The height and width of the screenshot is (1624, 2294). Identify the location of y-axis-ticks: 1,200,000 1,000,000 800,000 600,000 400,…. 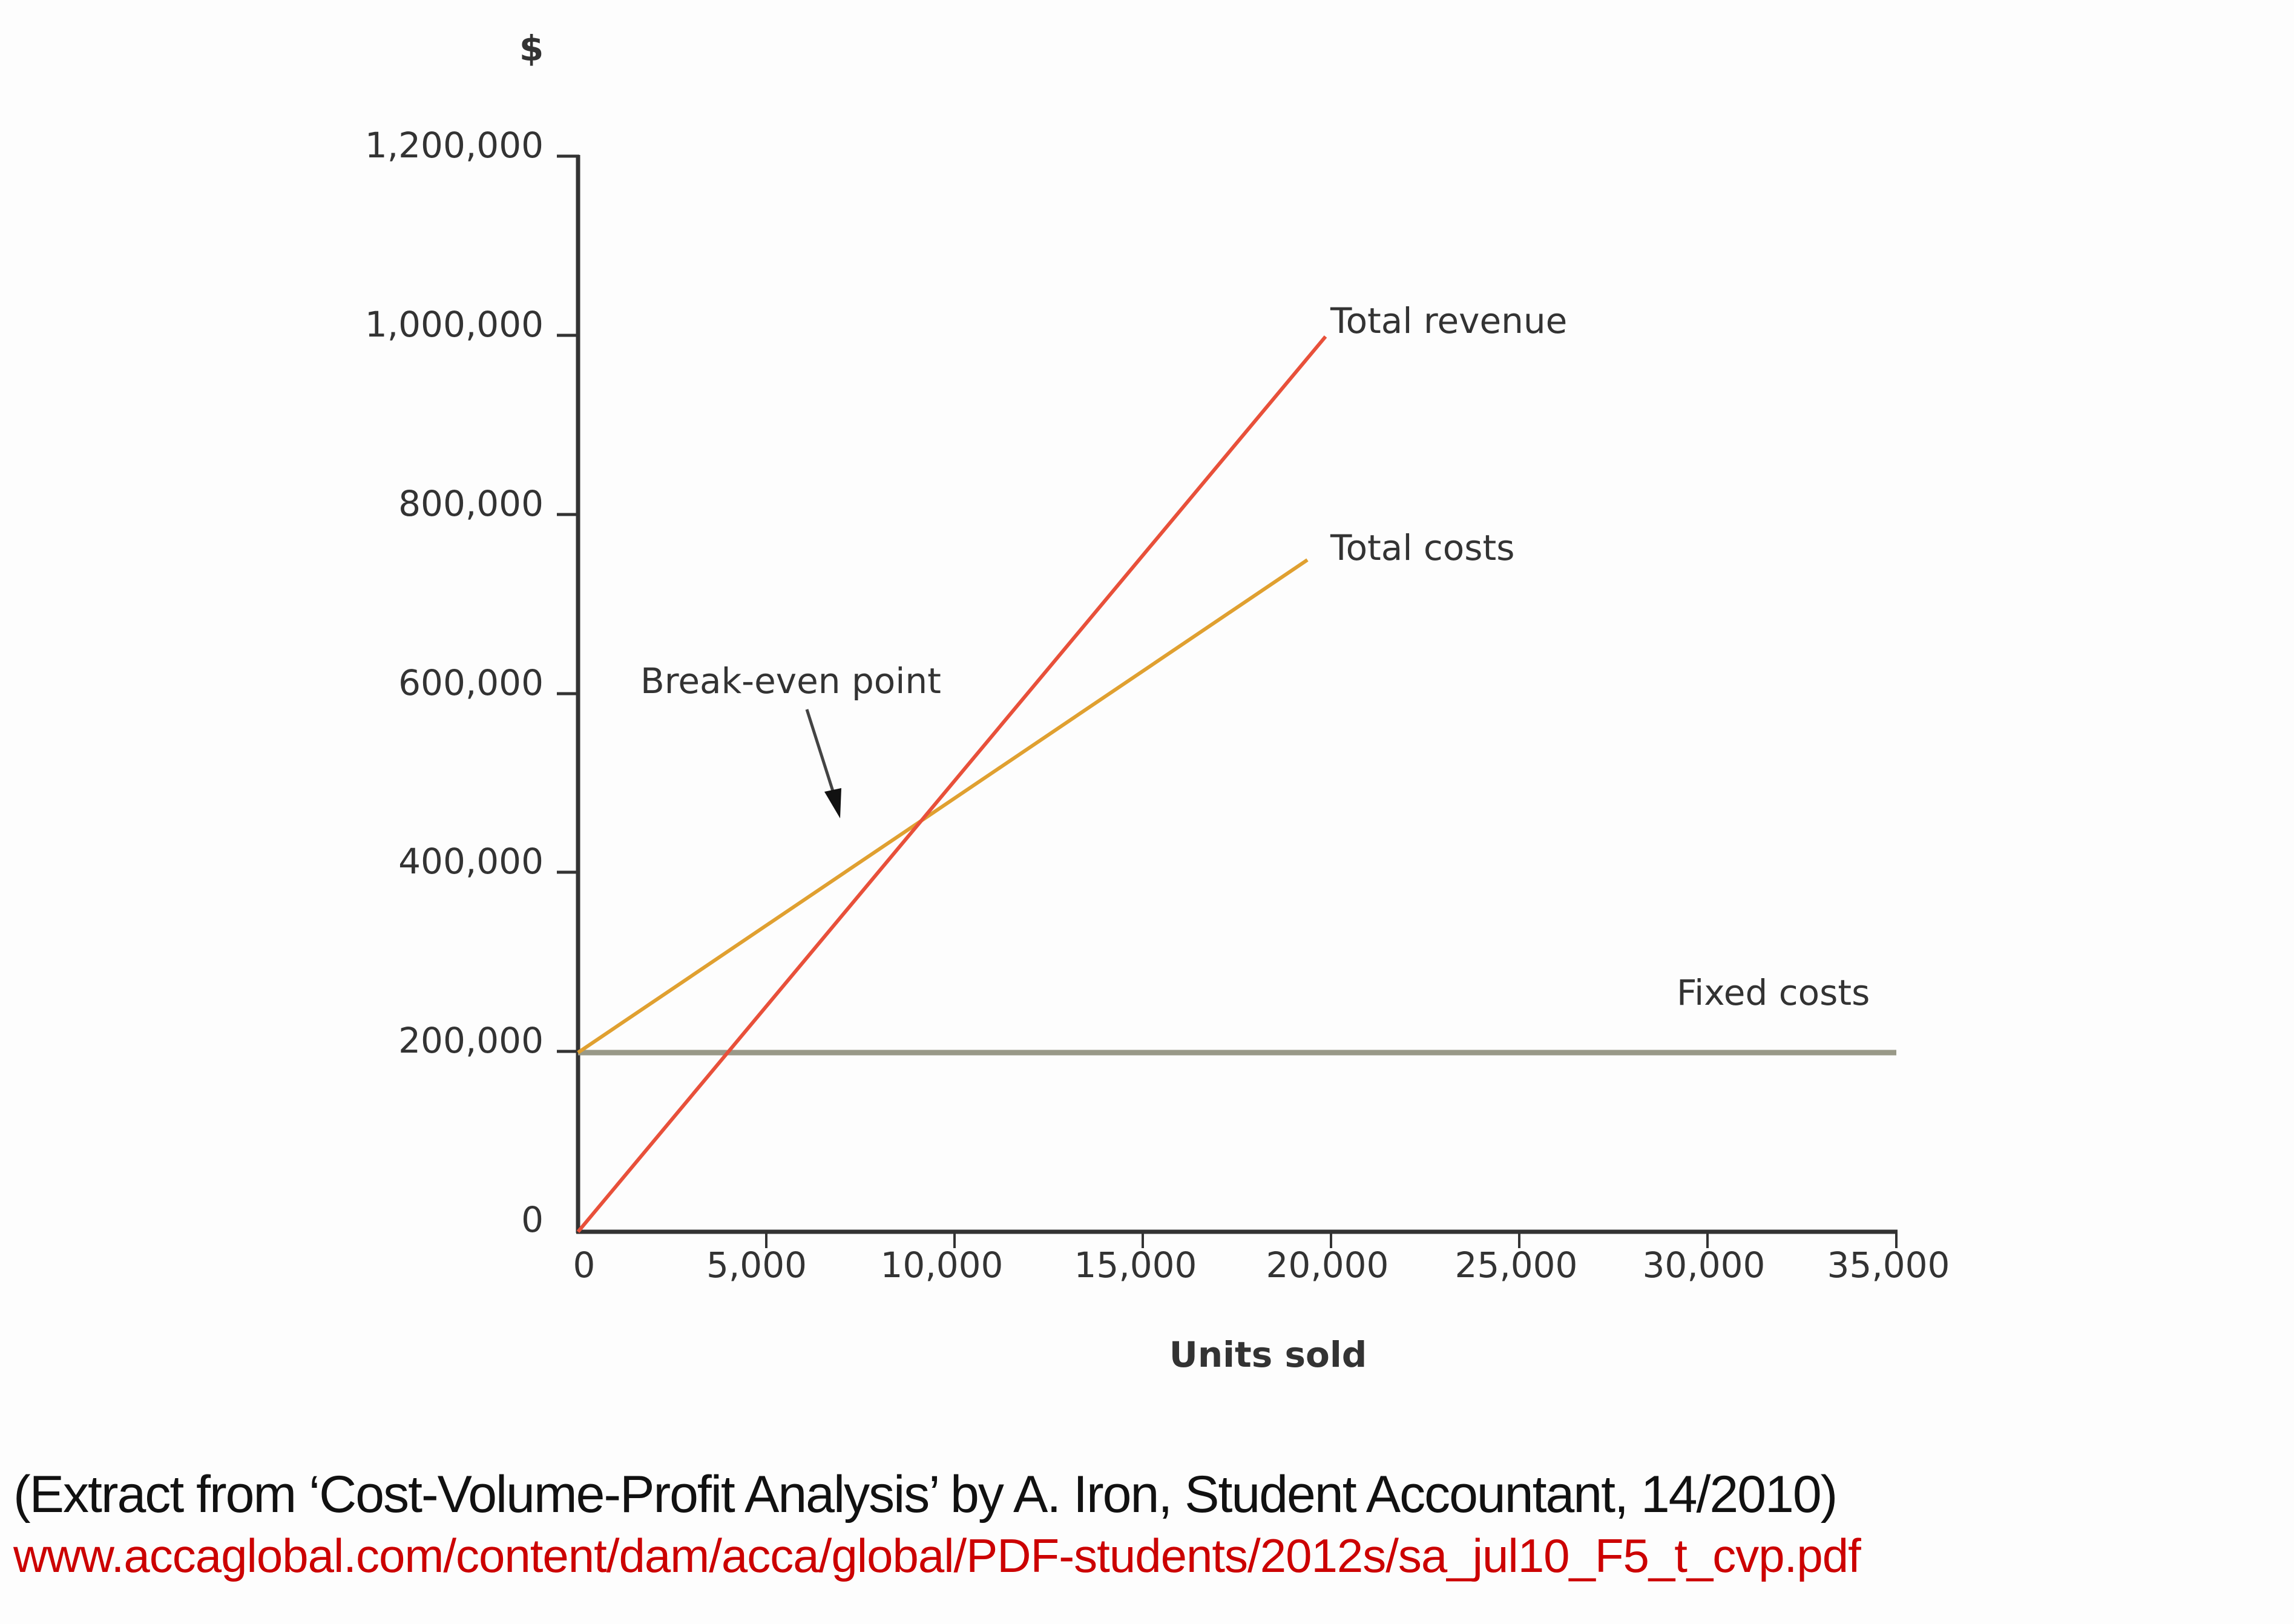
(472, 682).